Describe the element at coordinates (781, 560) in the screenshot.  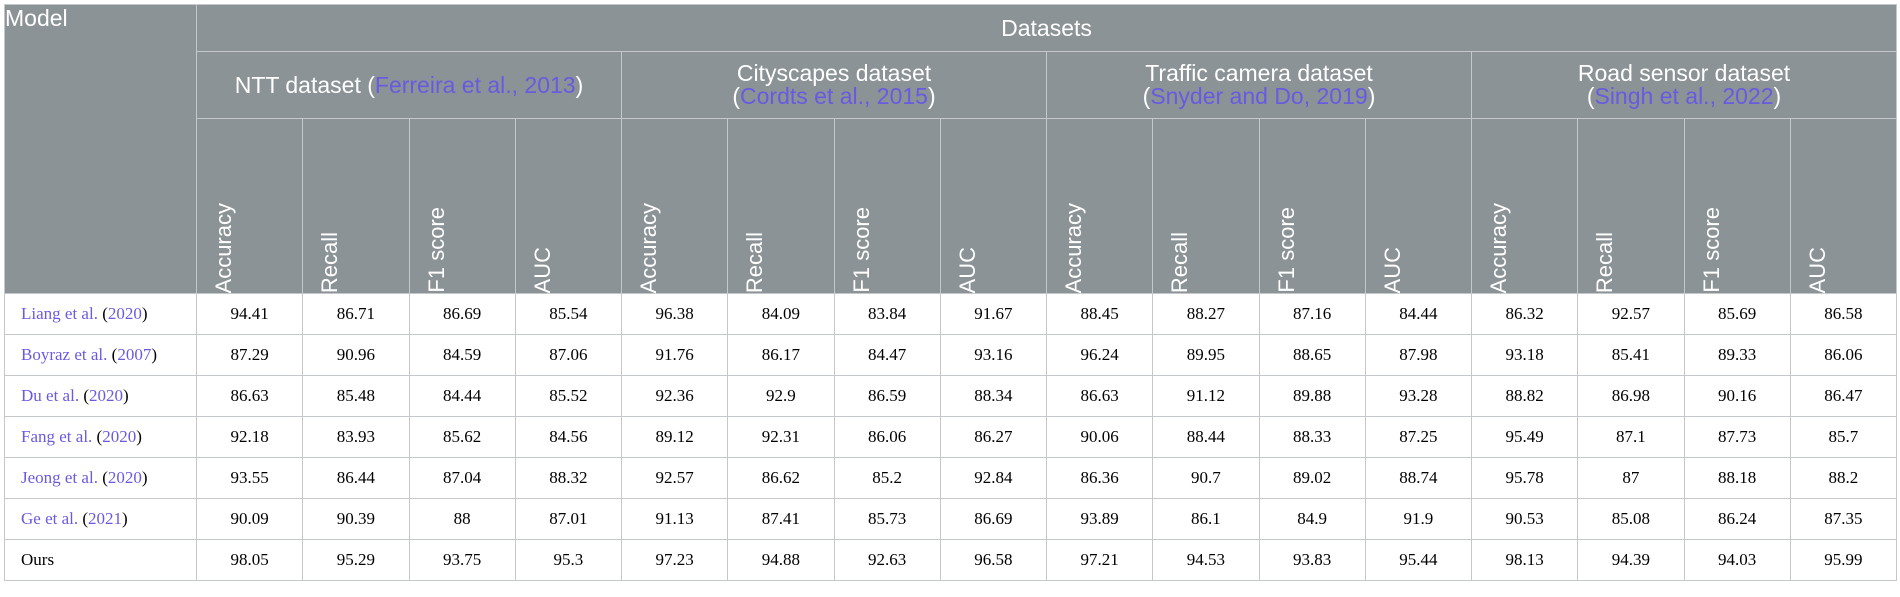
I see `metric-value-cell: 94.88` at that location.